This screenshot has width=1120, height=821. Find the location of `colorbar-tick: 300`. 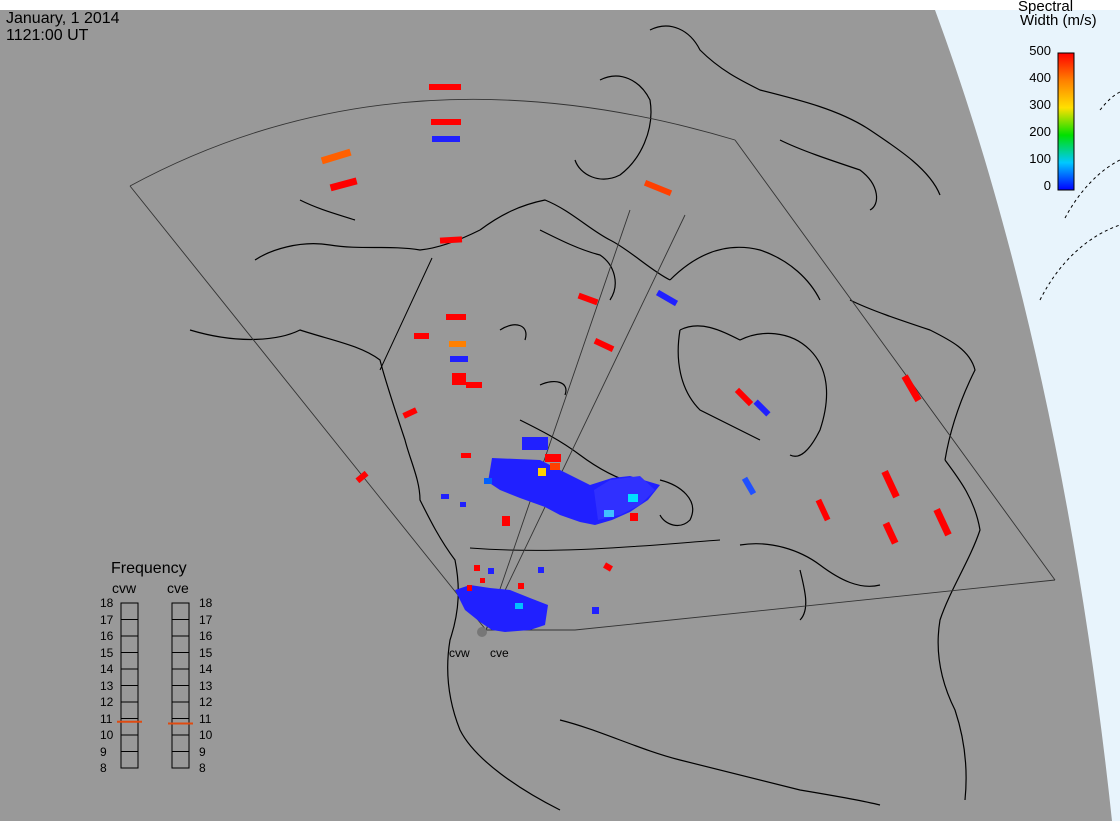

colorbar-tick: 300 is located at coordinates (1040, 104).